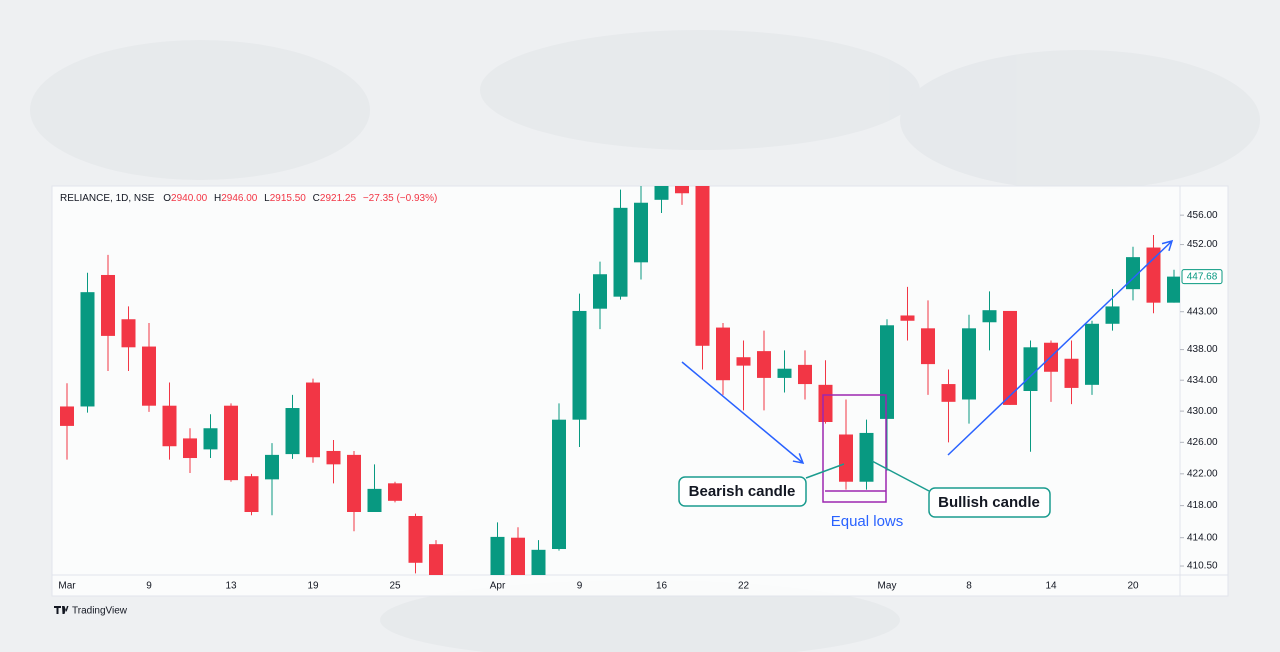 The image size is (1280, 652). I want to click on y-tick-label: 418.00, so click(1202, 505).